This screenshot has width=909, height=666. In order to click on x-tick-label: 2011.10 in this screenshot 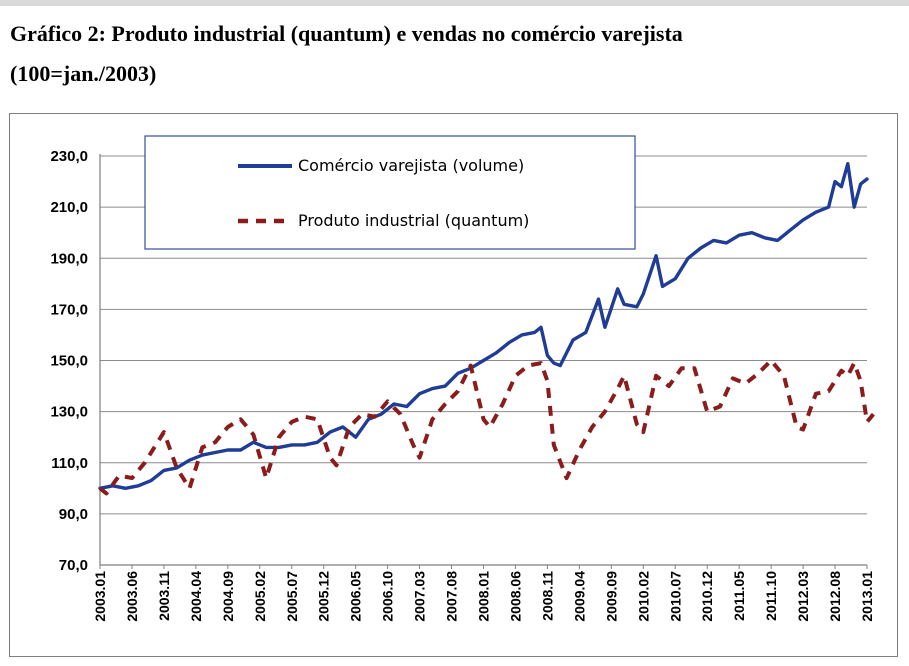, I will do `click(771, 596)`.